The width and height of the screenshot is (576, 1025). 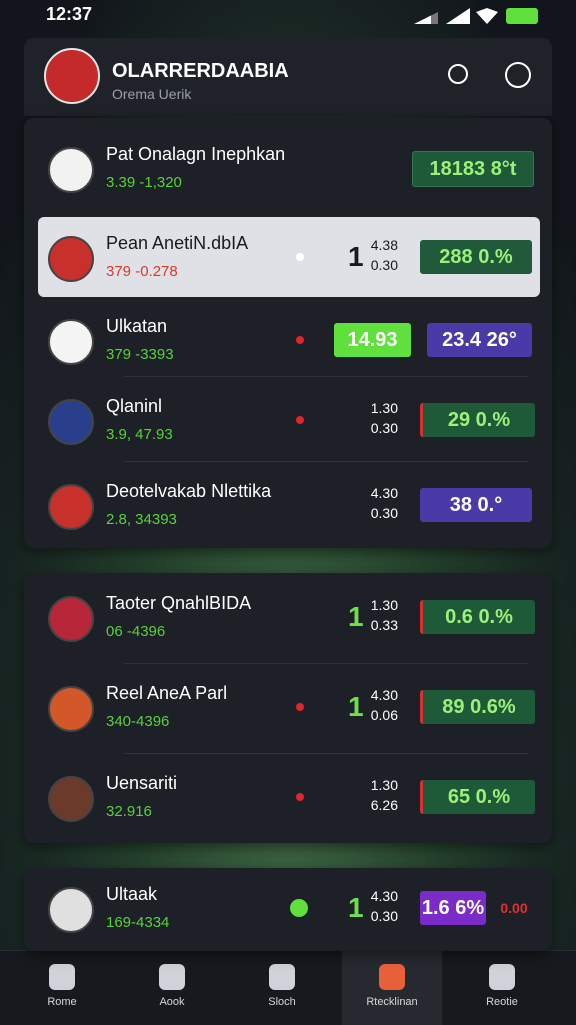 I want to click on odds-badge: 1.6 6%, so click(x=453, y=908).